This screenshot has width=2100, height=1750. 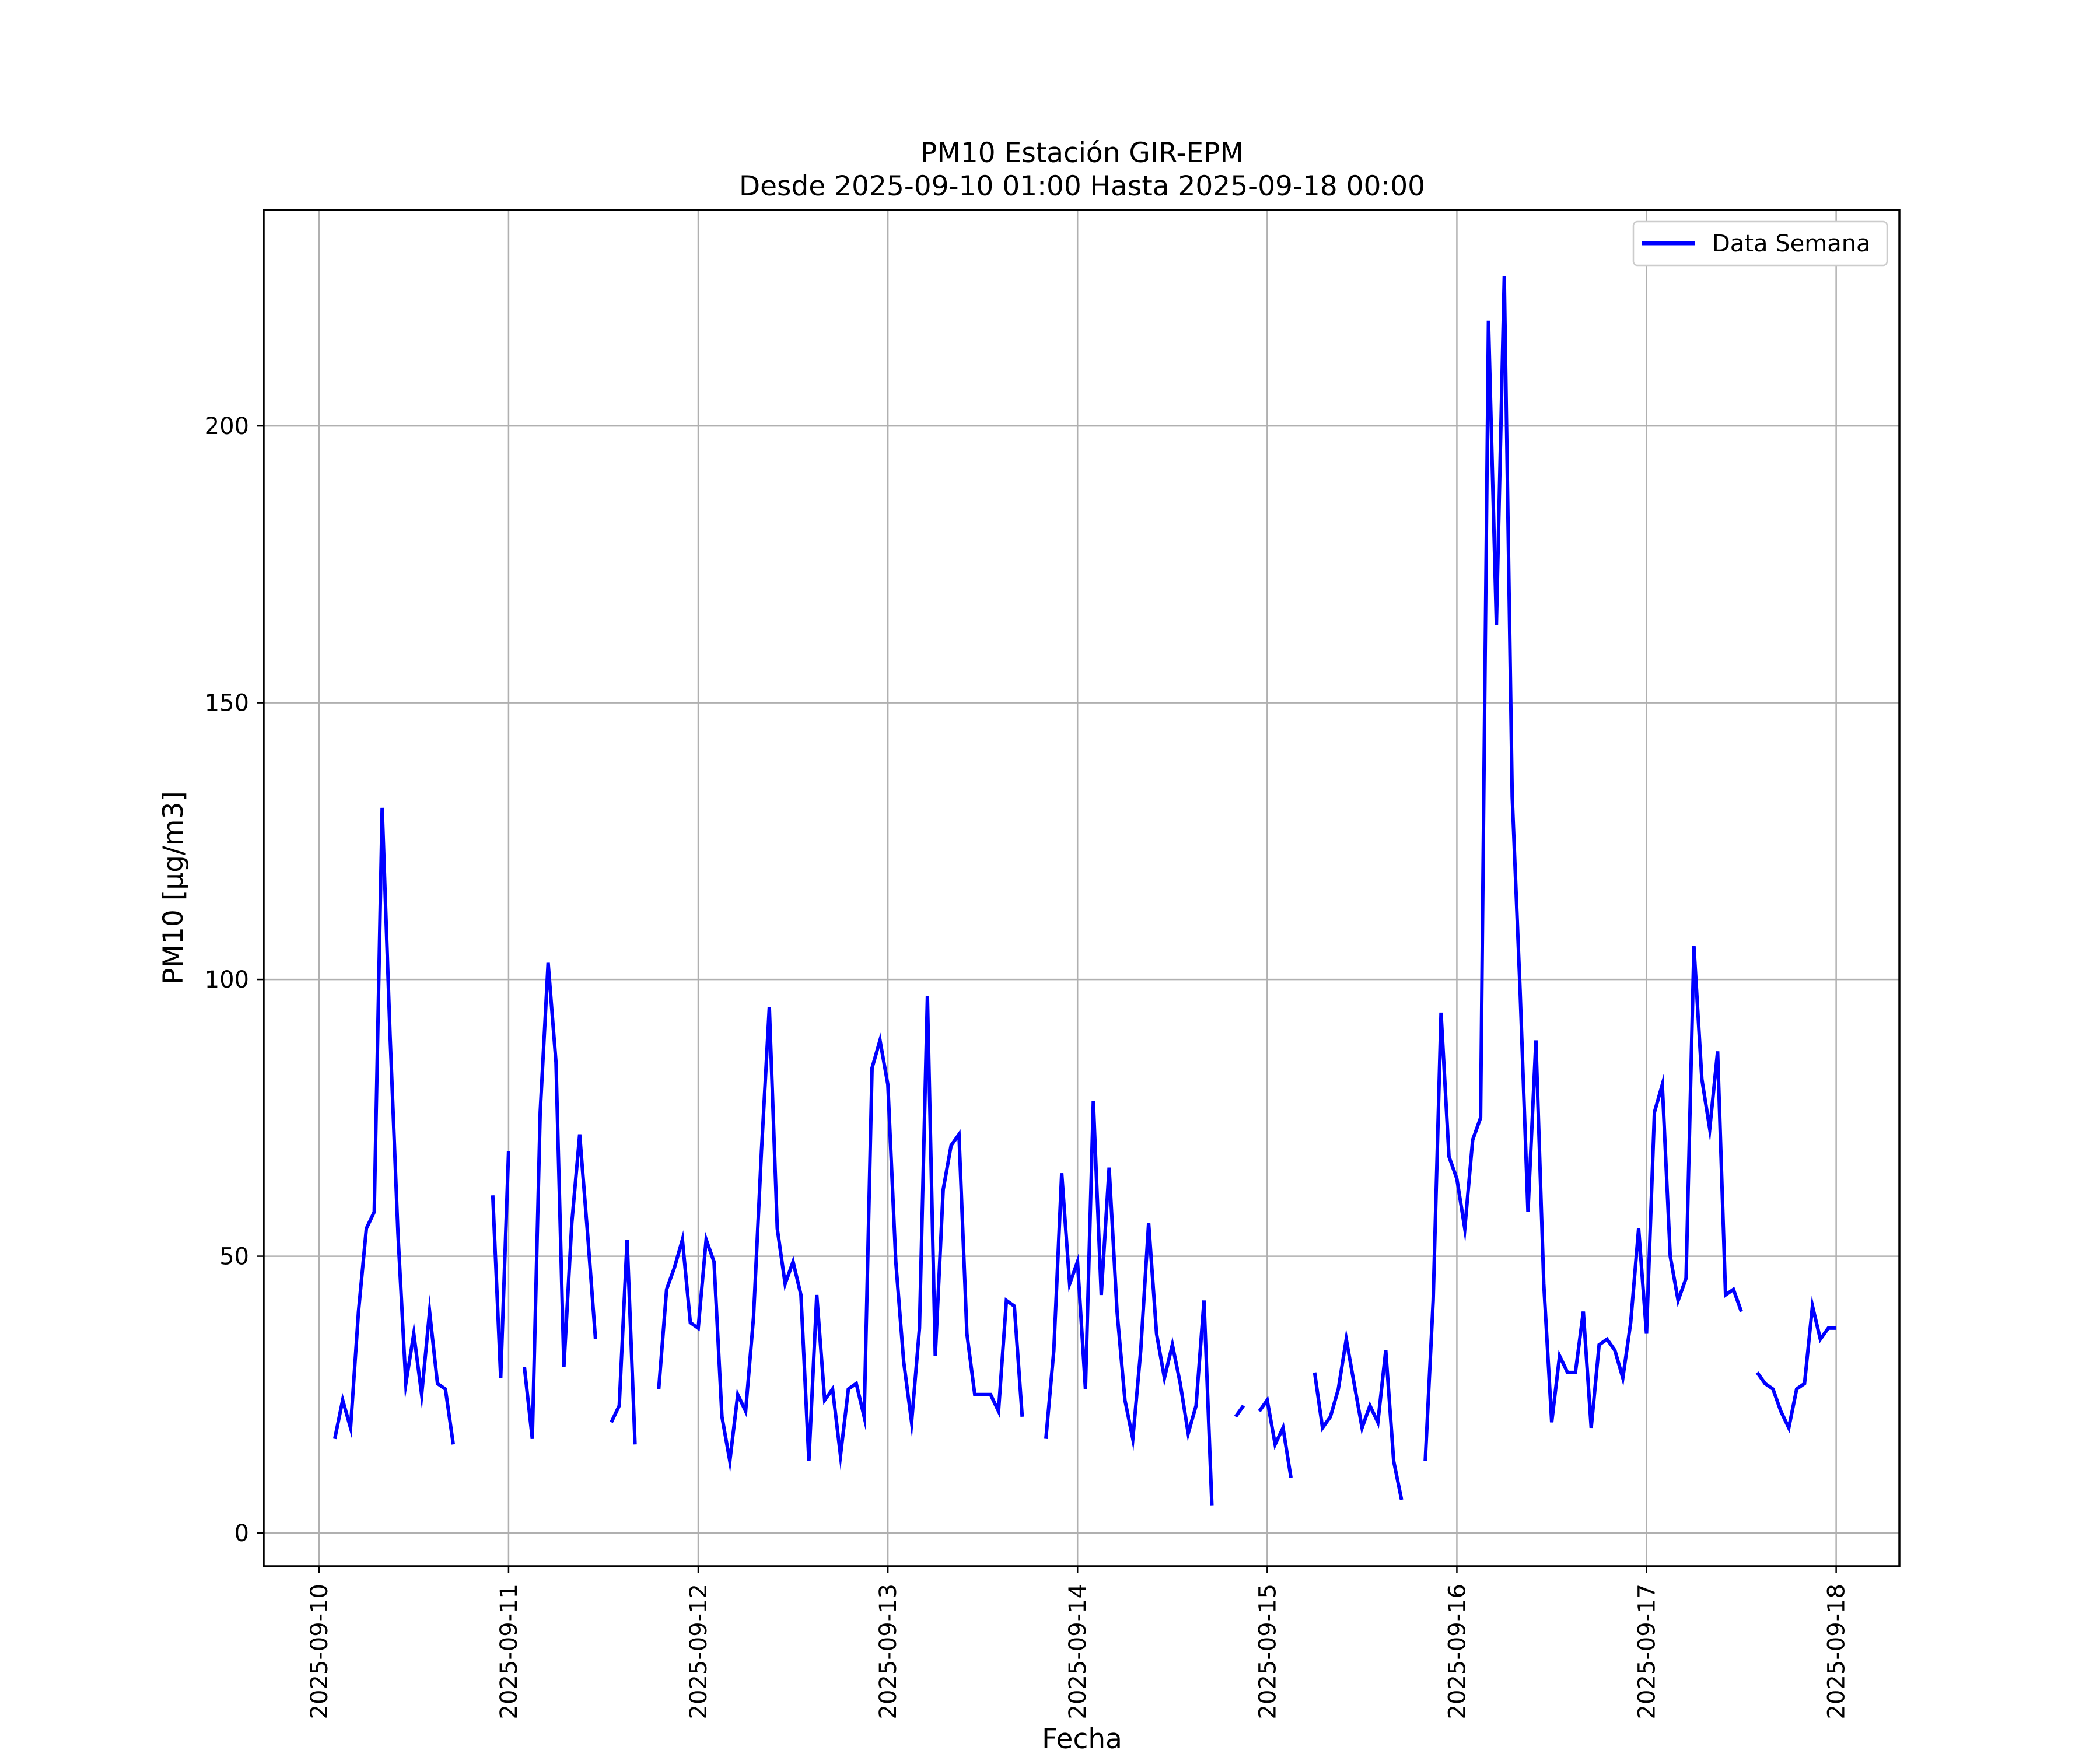 I want to click on legend: Data Semana, so click(x=1760, y=243).